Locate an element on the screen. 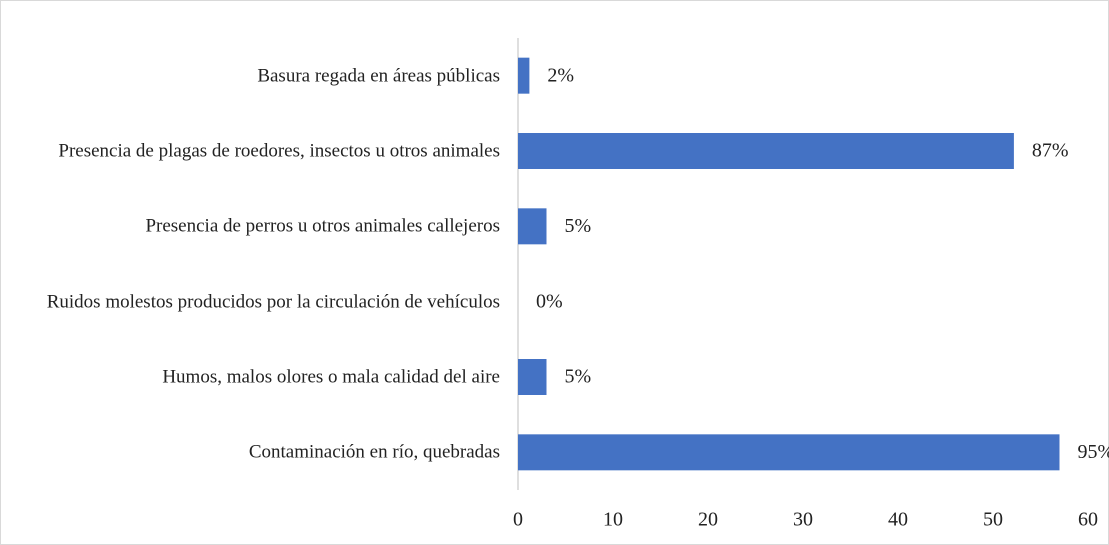 The image size is (1109, 545). x-tick-label: 20 is located at coordinates (708, 520).